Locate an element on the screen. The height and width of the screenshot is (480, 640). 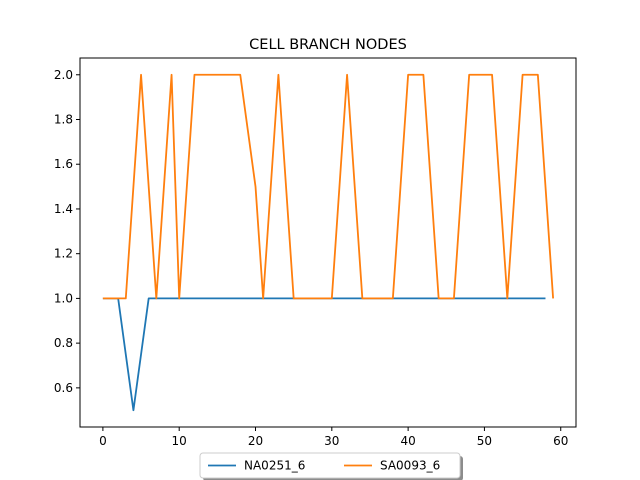
legend: NA0251_6 SA0093_6 is located at coordinates (331, 466).